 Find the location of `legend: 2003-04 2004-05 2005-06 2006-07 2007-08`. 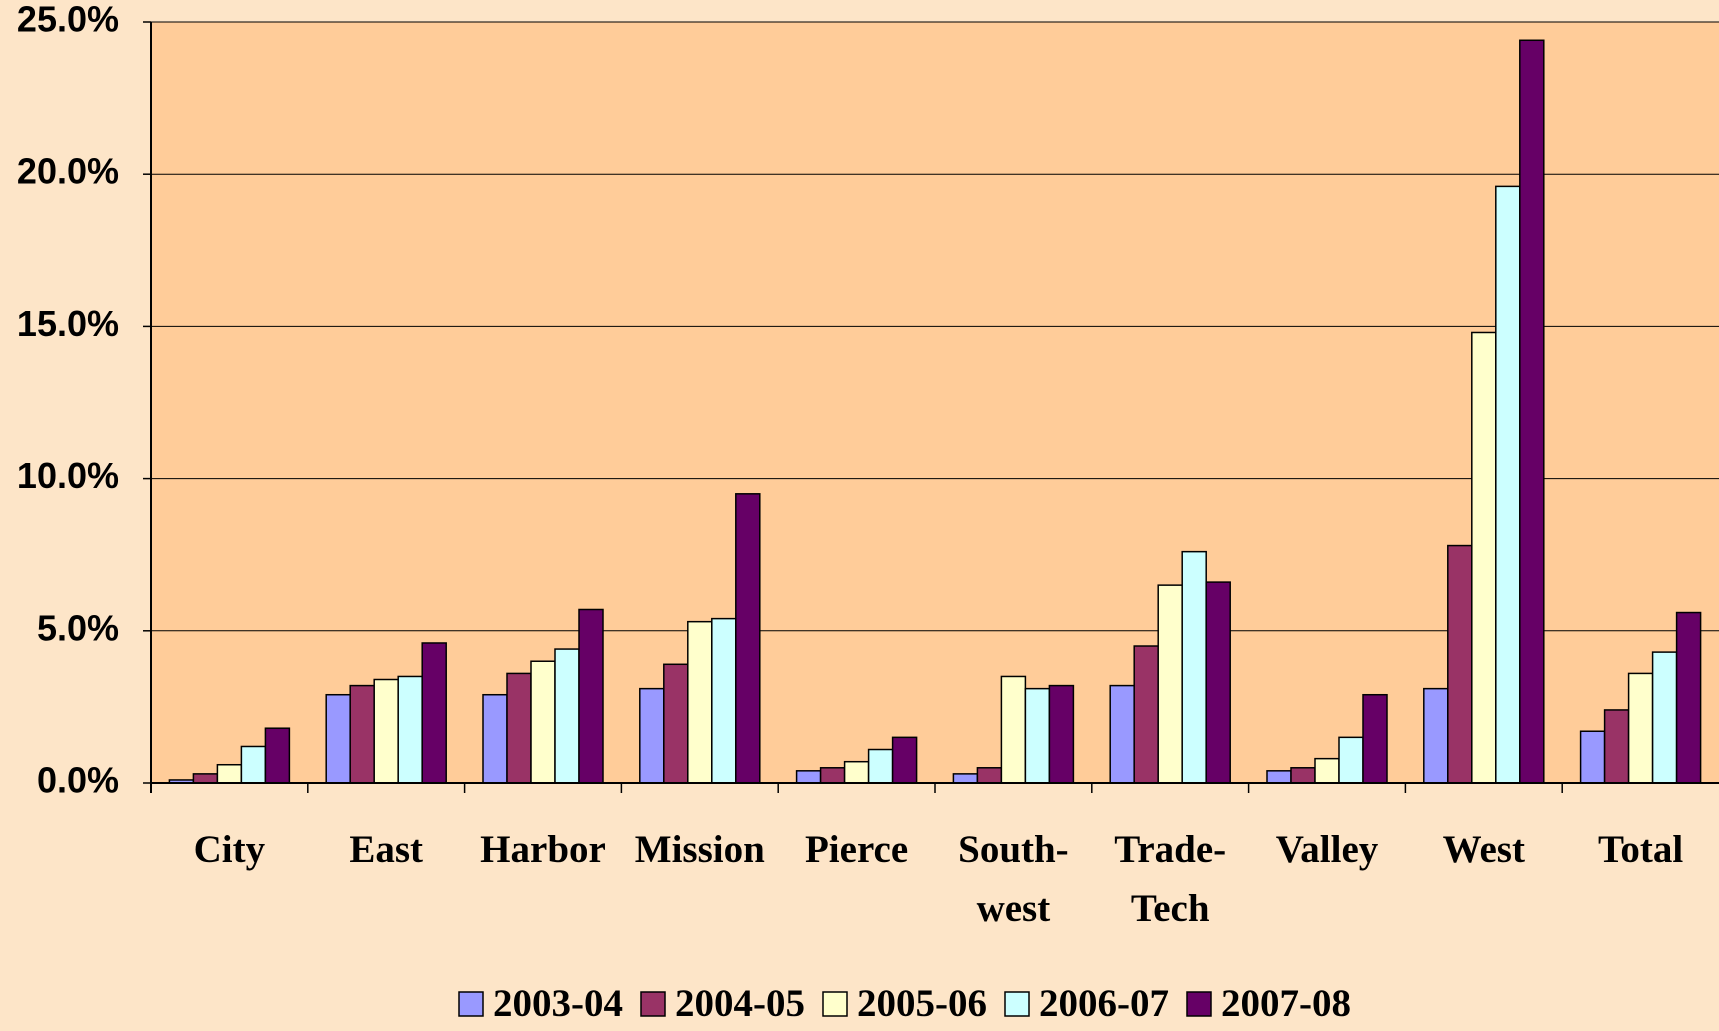

legend: 2003-04 2004-05 2005-06 2006-07 2007-08 is located at coordinates (904, 1003).